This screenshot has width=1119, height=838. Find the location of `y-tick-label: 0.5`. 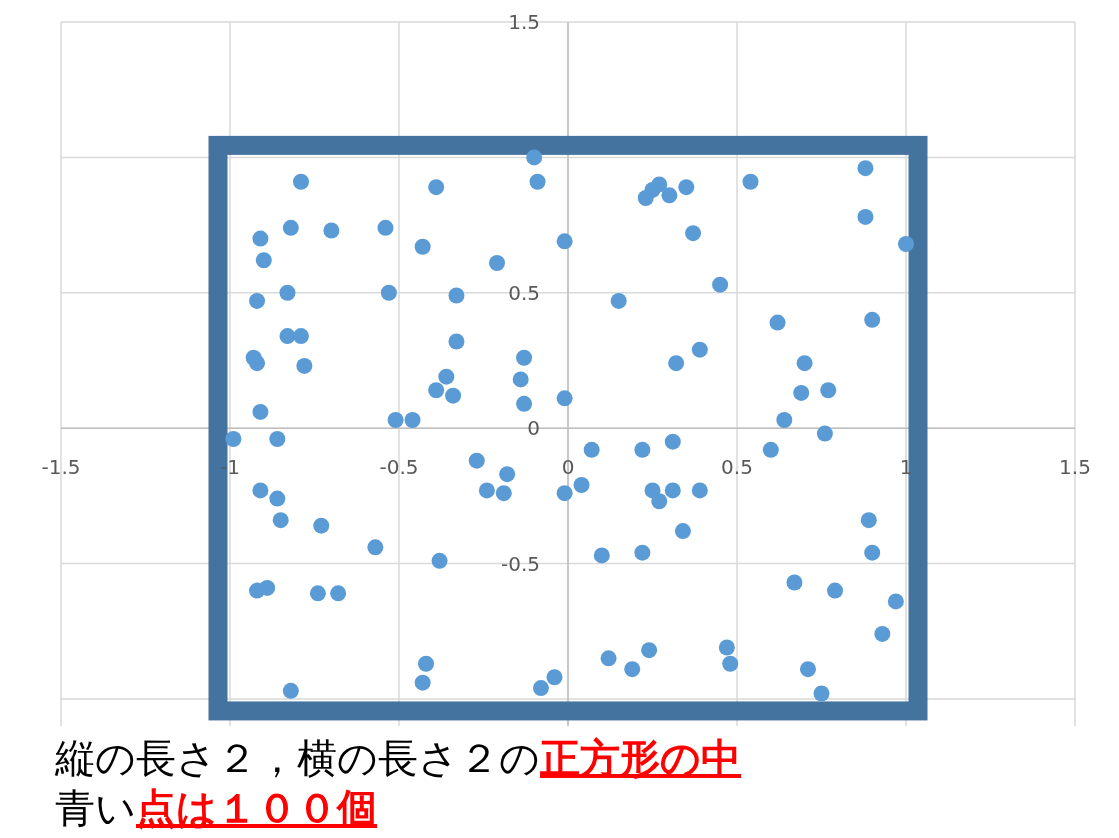

y-tick-label: 0.5 is located at coordinates (524, 292).